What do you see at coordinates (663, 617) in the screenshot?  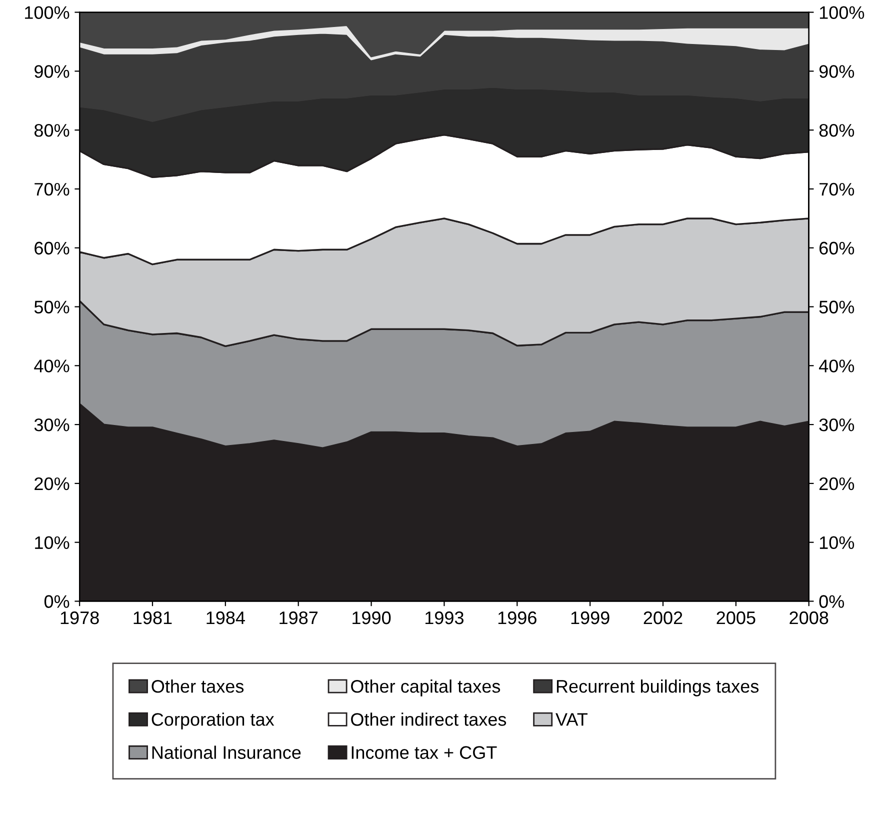 I see `x-tick-label: 2002` at bounding box center [663, 617].